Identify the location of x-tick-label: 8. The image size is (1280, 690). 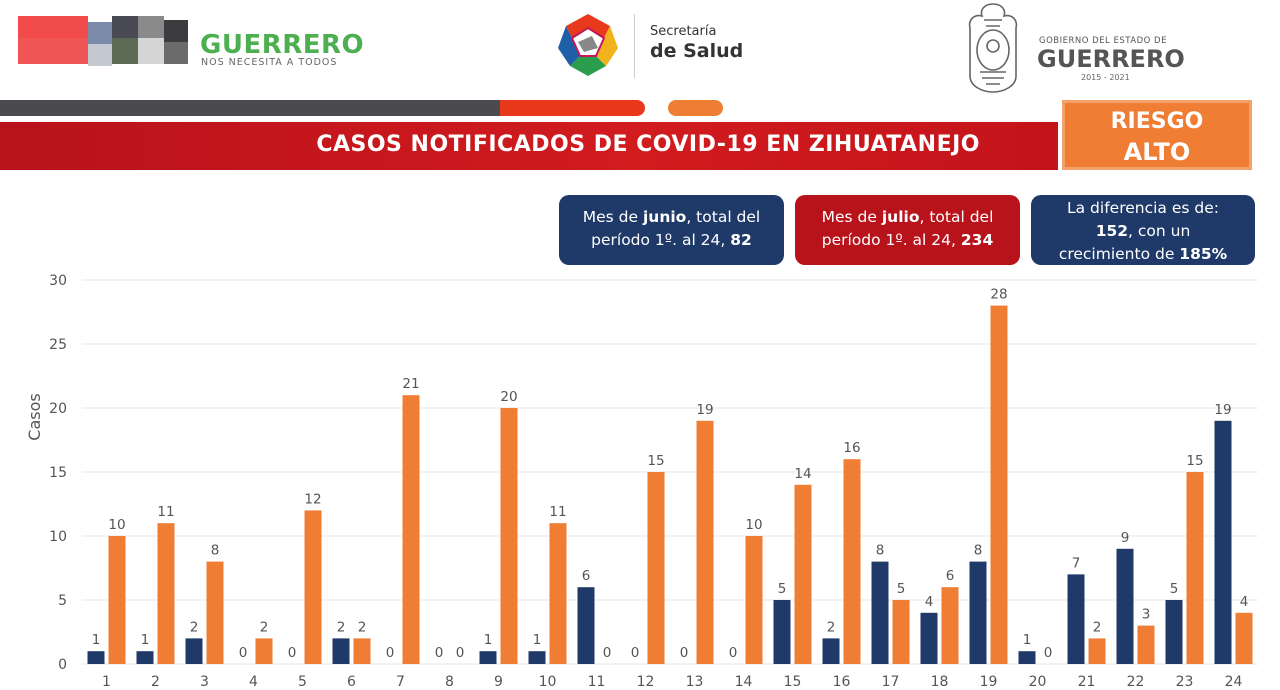
(449, 682).